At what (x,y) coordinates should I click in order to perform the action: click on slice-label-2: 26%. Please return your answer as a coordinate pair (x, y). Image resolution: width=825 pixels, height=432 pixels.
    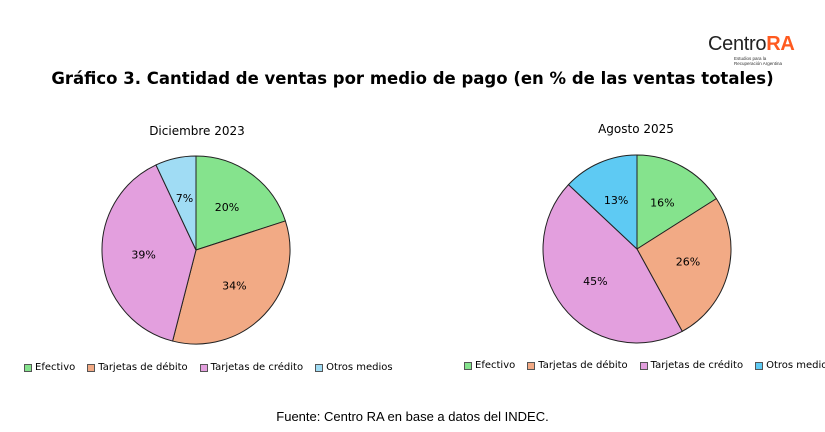
    Looking at the image, I should click on (688, 262).